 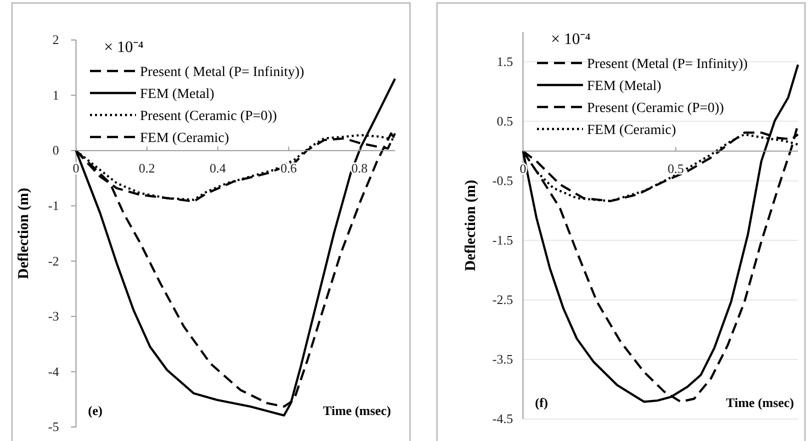 What do you see at coordinates (95, 410) in the screenshot?
I see `annotation: (e)` at bounding box center [95, 410].